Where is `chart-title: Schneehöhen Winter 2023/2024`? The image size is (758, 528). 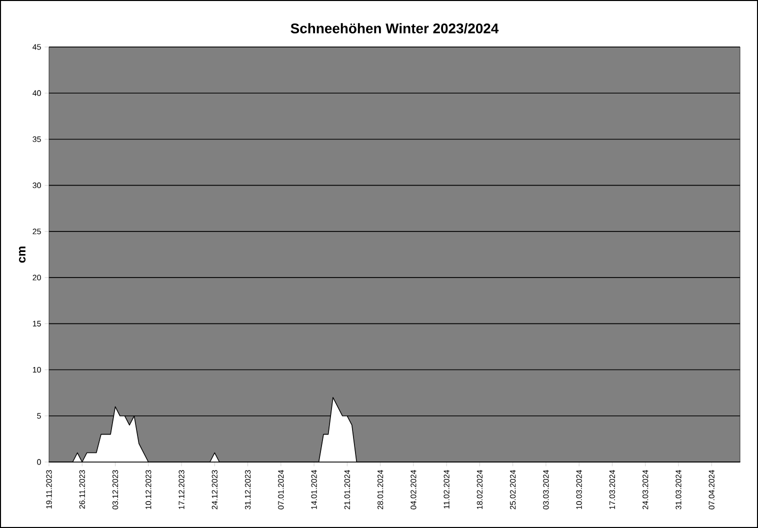 chart-title: Schneehöhen Winter 2023/2024 is located at coordinates (394, 28).